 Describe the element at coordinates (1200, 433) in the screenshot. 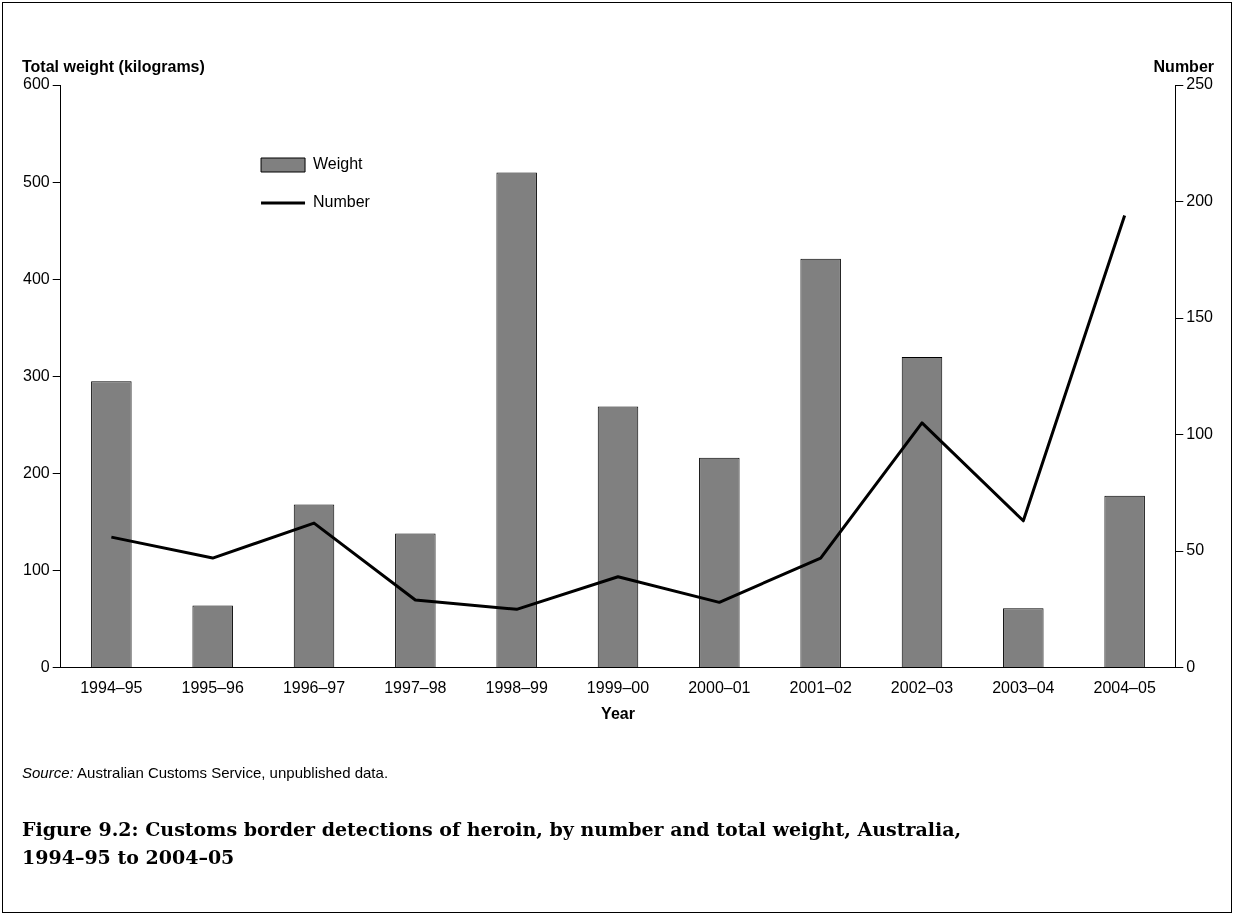

I see `y2-tick-label: 100` at that location.